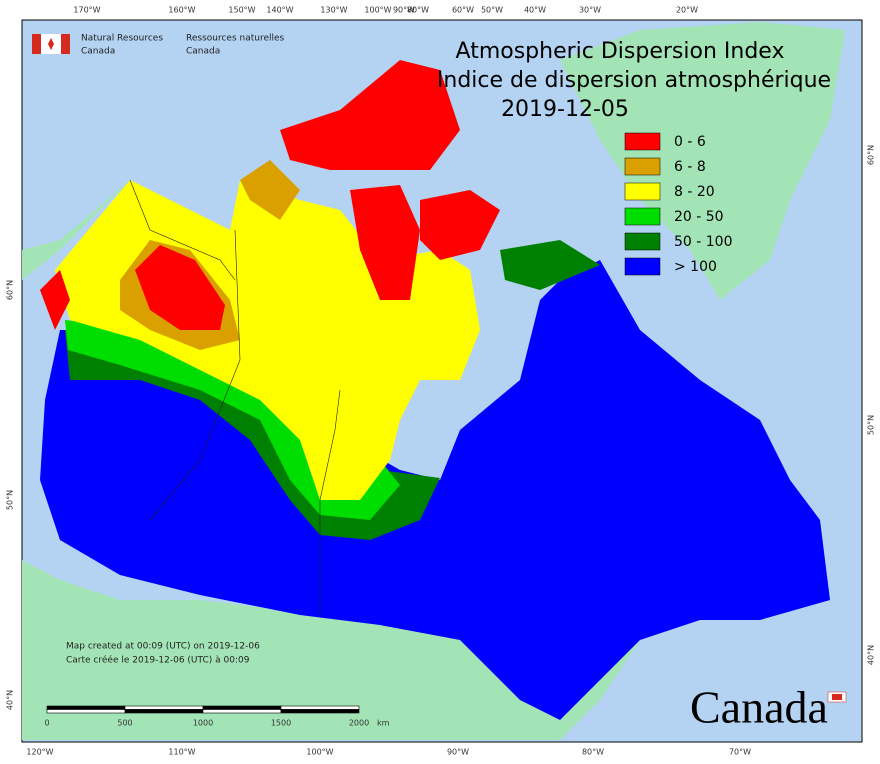  What do you see at coordinates (740, 752) in the screenshot?
I see `graticule-label: 70°W` at bounding box center [740, 752].